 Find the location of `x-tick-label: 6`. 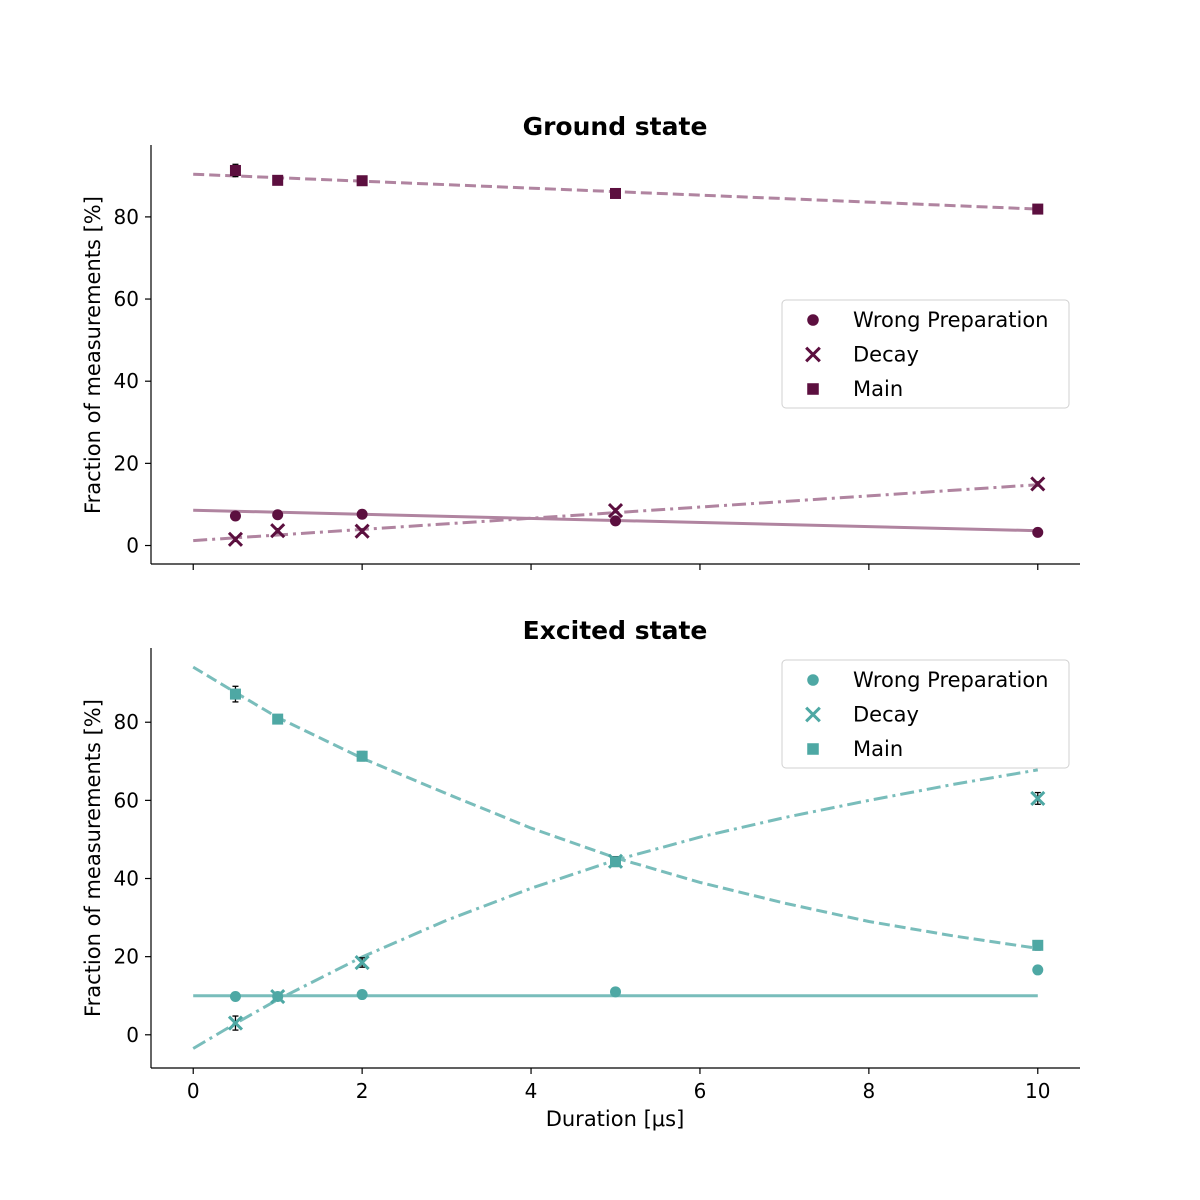

x-tick-label: 6 is located at coordinates (700, 1091).